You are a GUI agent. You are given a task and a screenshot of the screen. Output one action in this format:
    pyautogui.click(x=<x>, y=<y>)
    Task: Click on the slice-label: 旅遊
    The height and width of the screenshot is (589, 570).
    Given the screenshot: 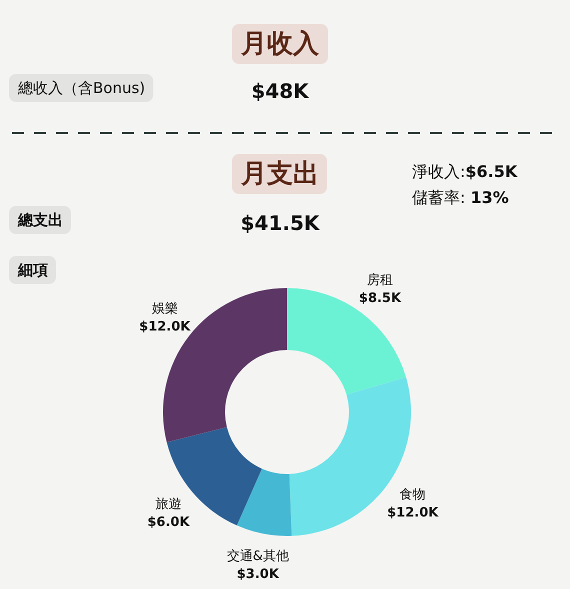 What is the action you would take?
    pyautogui.click(x=168, y=504)
    